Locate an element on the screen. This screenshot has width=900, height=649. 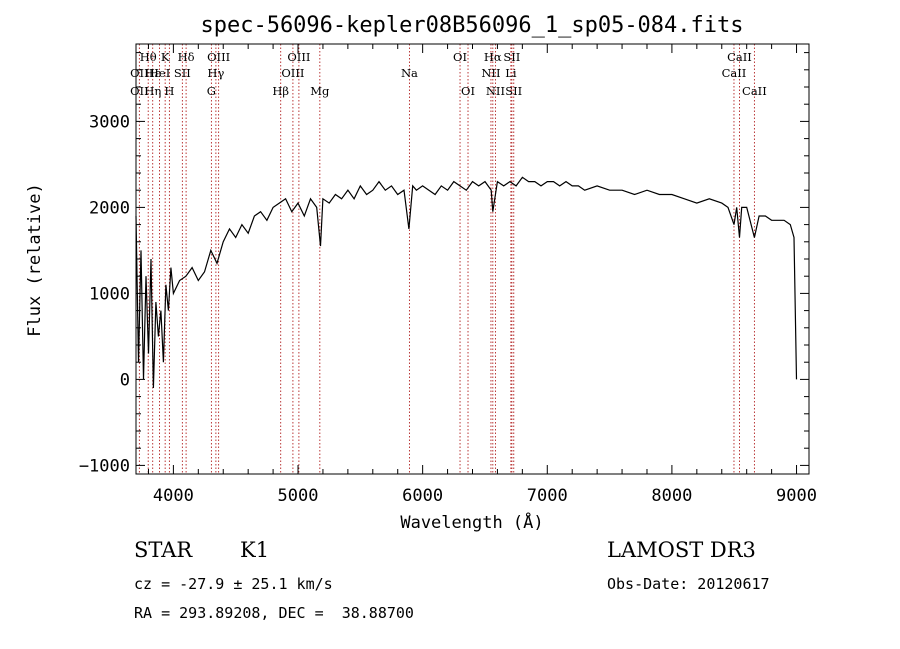
object-class: STAR is located at coordinates (163, 550).